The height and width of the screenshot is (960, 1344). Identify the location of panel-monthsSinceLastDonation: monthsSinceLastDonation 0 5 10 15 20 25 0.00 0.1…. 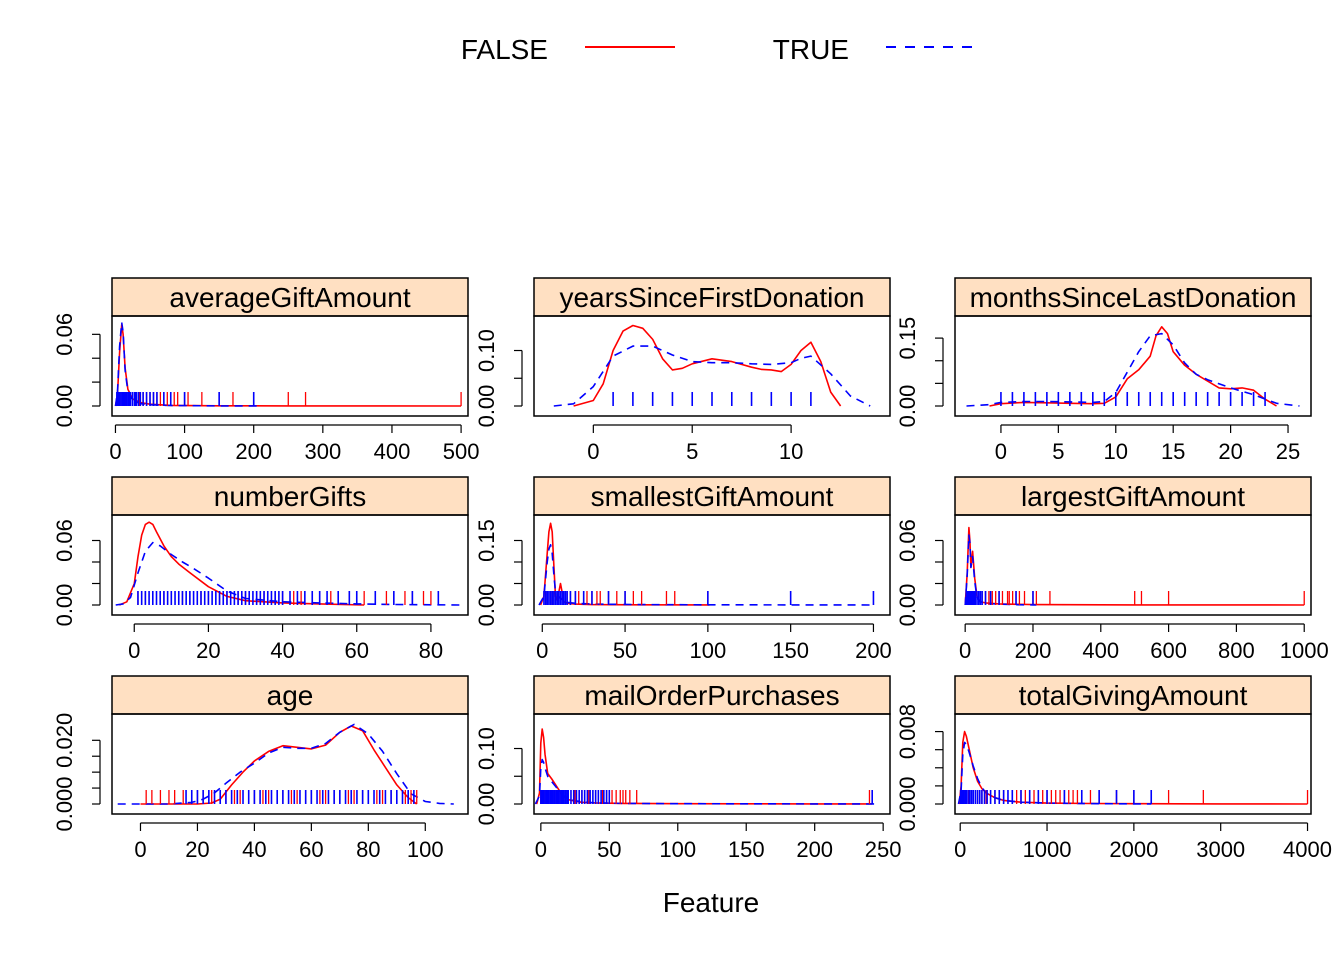
(1103, 370).